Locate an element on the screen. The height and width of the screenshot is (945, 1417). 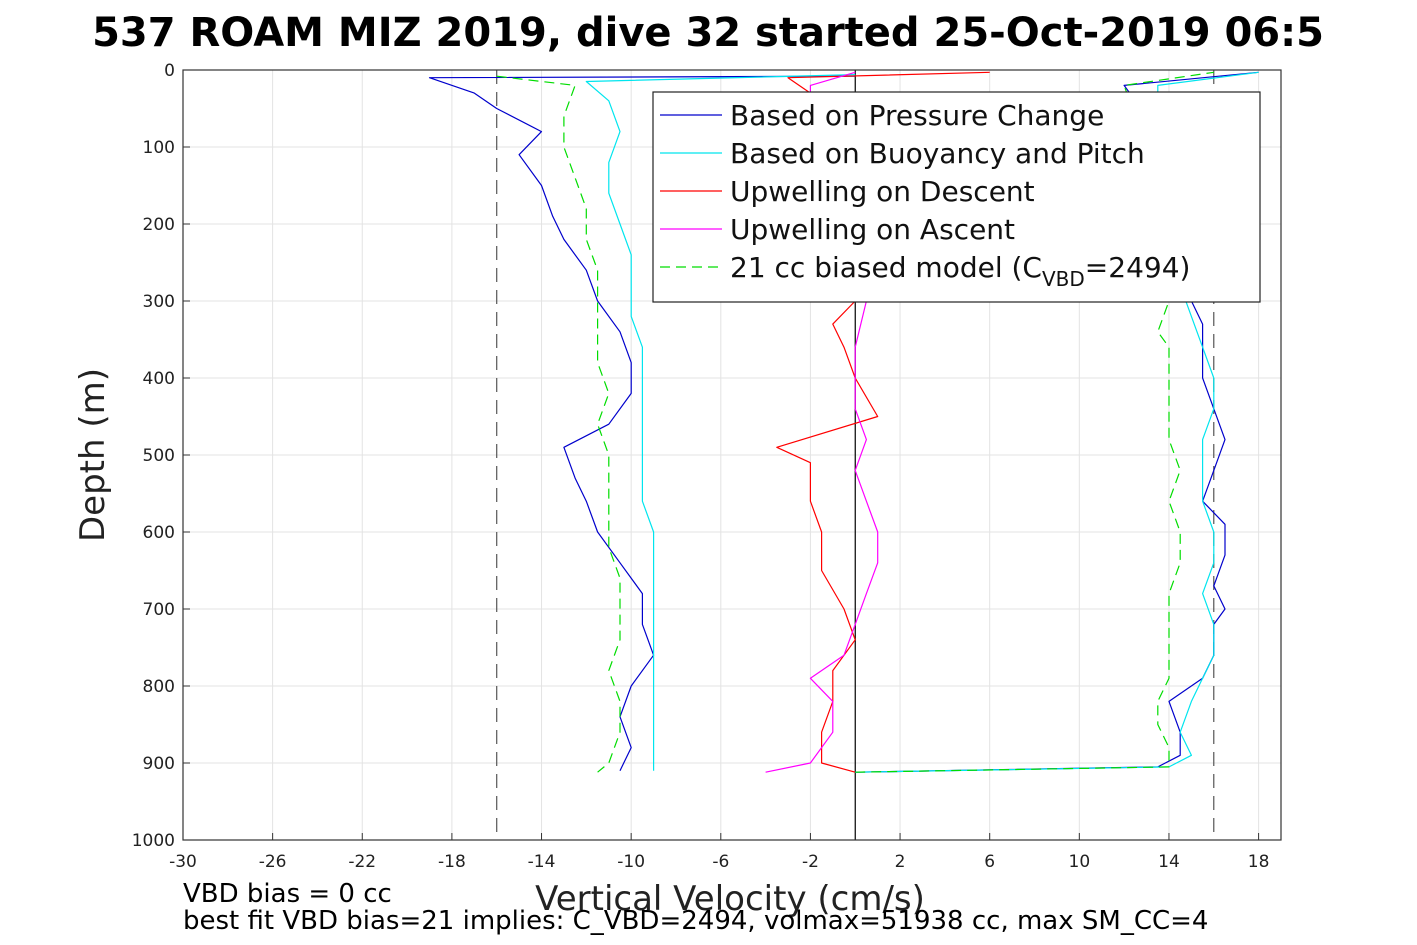
legend-entry-label: Based on Buoyancy and Pitch is located at coordinates (937, 153).